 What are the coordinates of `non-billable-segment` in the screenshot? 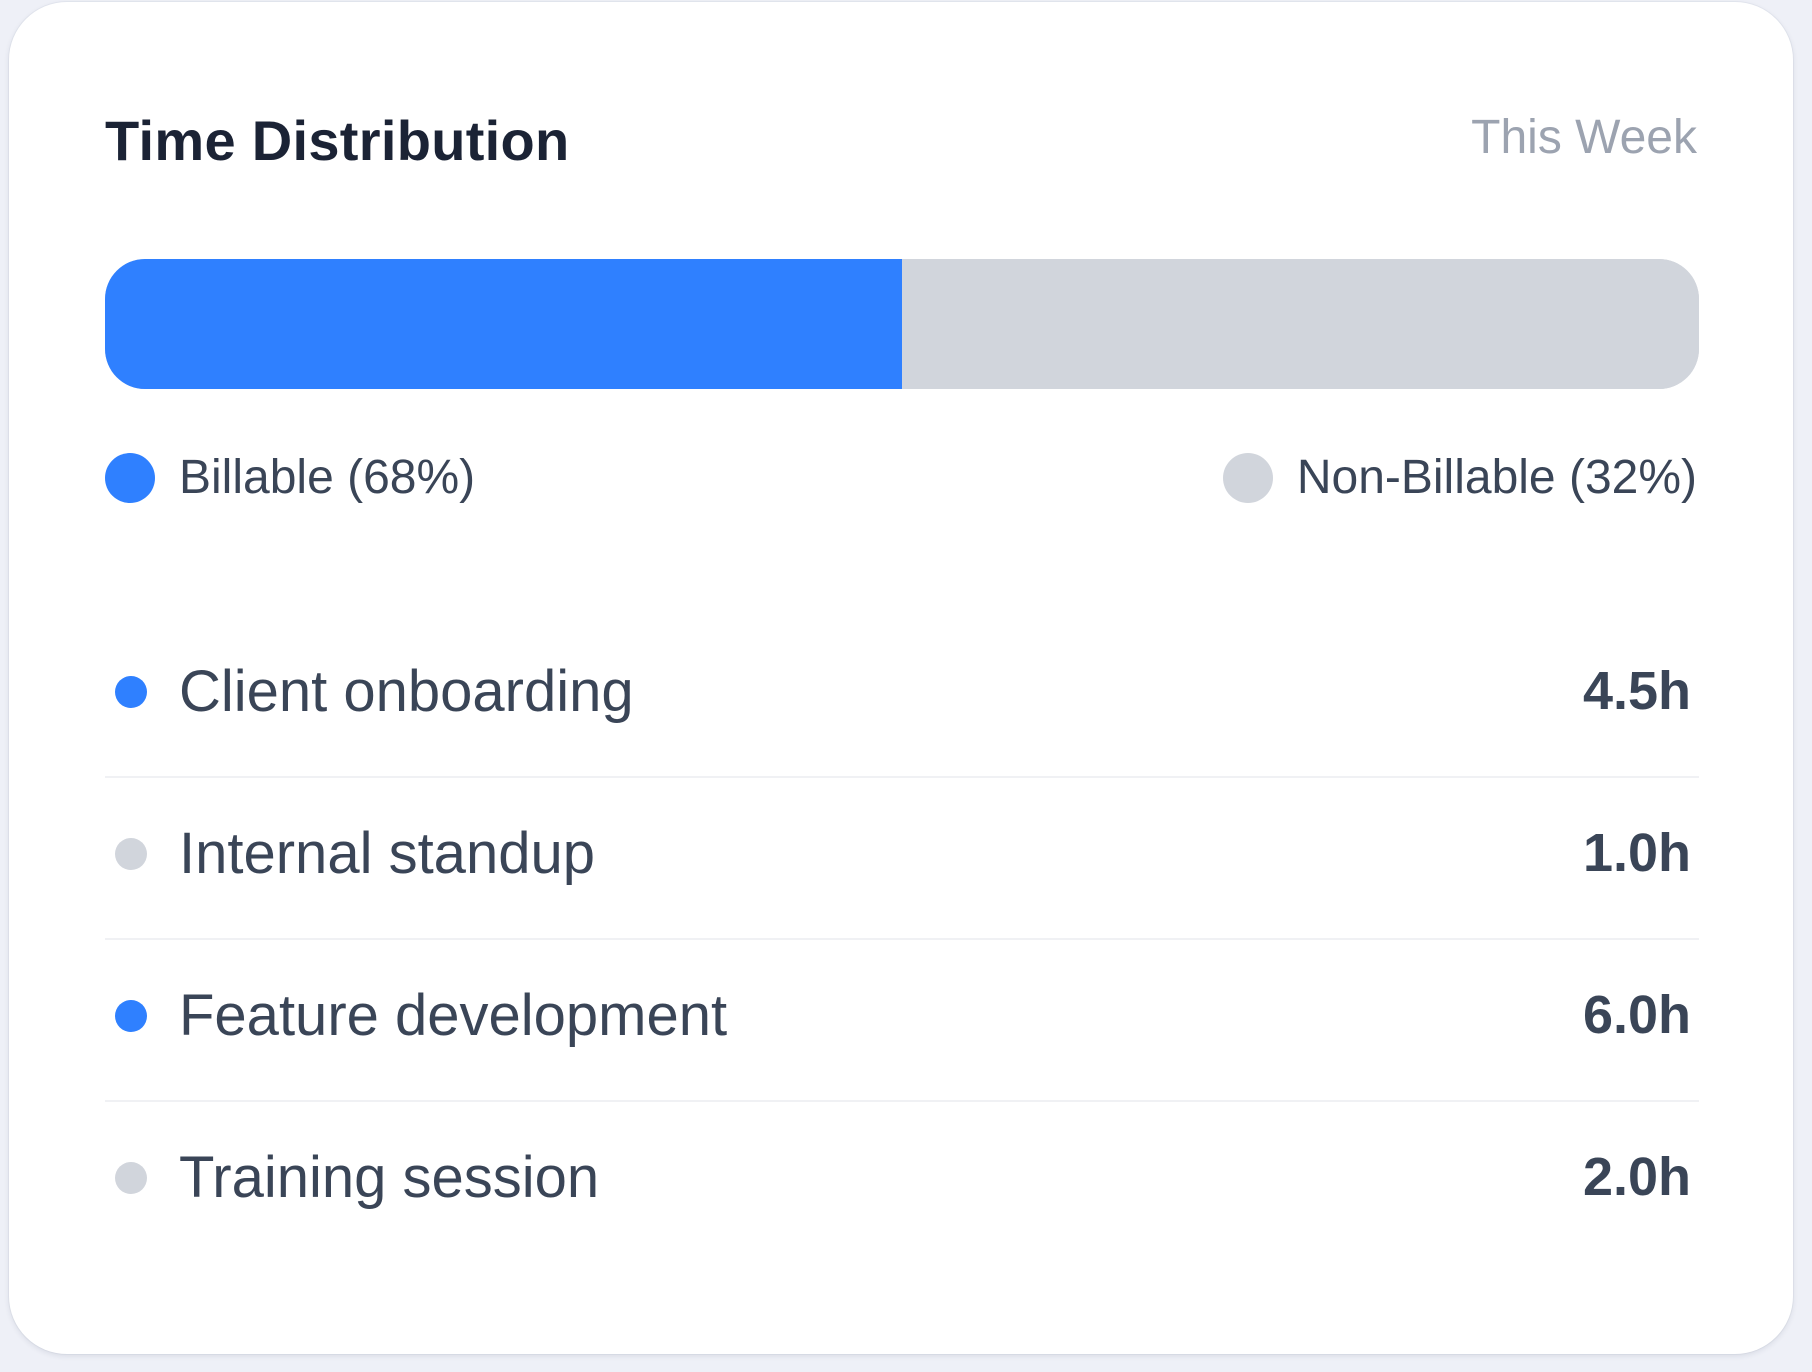 It's located at (1300, 324).